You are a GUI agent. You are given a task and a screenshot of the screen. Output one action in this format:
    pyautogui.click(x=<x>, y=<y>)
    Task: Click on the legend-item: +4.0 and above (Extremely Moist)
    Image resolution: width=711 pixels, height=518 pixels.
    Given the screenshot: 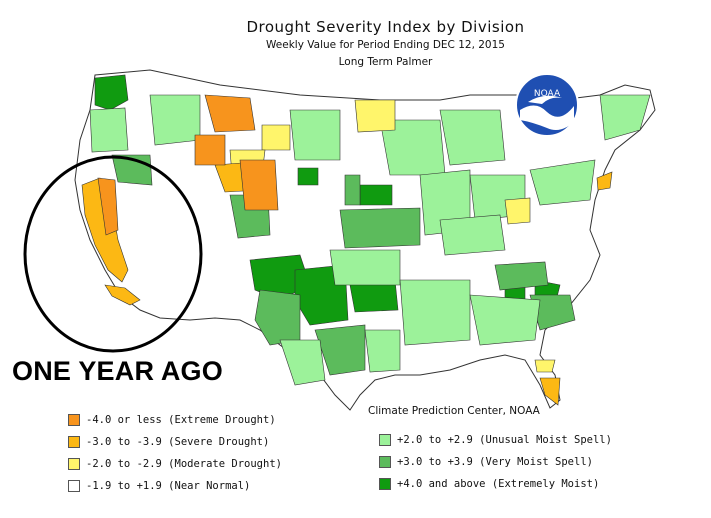 What is the action you would take?
    pyautogui.click(x=495, y=484)
    